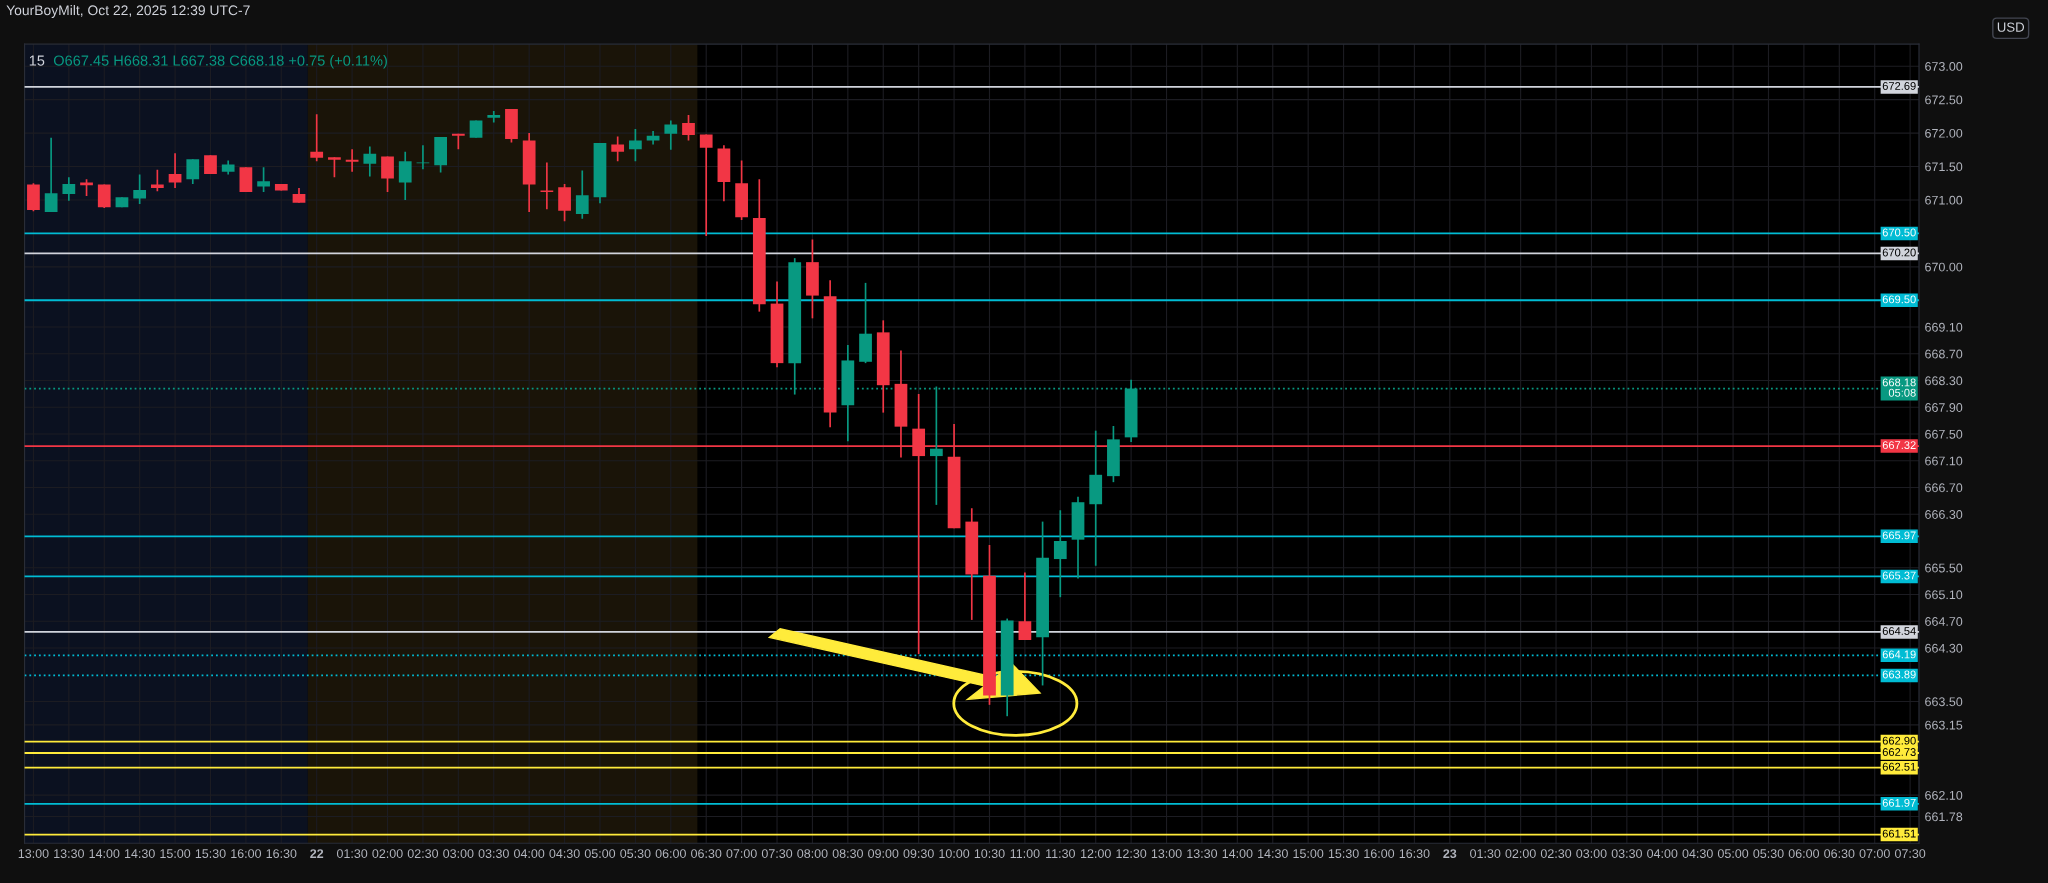 The height and width of the screenshot is (883, 2048). What do you see at coordinates (1899, 232) in the screenshot?
I see `ref-line-label: 670.50` at bounding box center [1899, 232].